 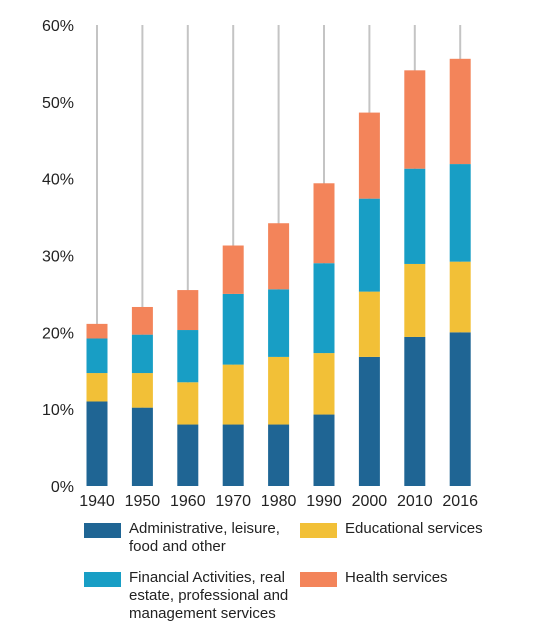 What do you see at coordinates (58, 103) in the screenshot?
I see `y-tick-label: 50%` at bounding box center [58, 103].